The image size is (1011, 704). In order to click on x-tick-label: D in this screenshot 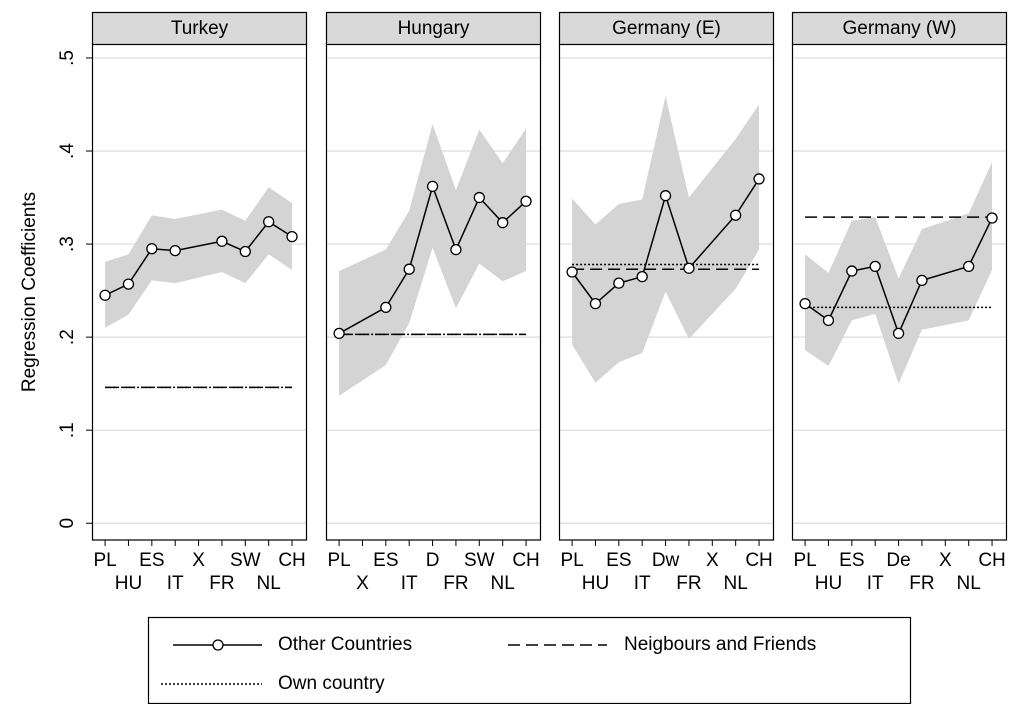, I will do `click(433, 560)`.